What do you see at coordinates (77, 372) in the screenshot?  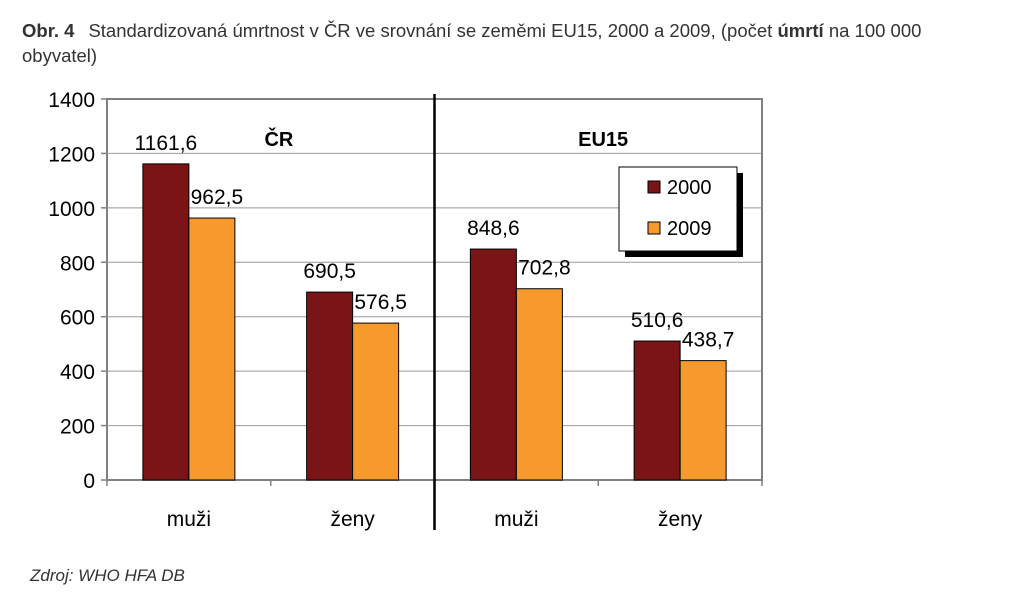 I see `y-tick-label: 400` at bounding box center [77, 372].